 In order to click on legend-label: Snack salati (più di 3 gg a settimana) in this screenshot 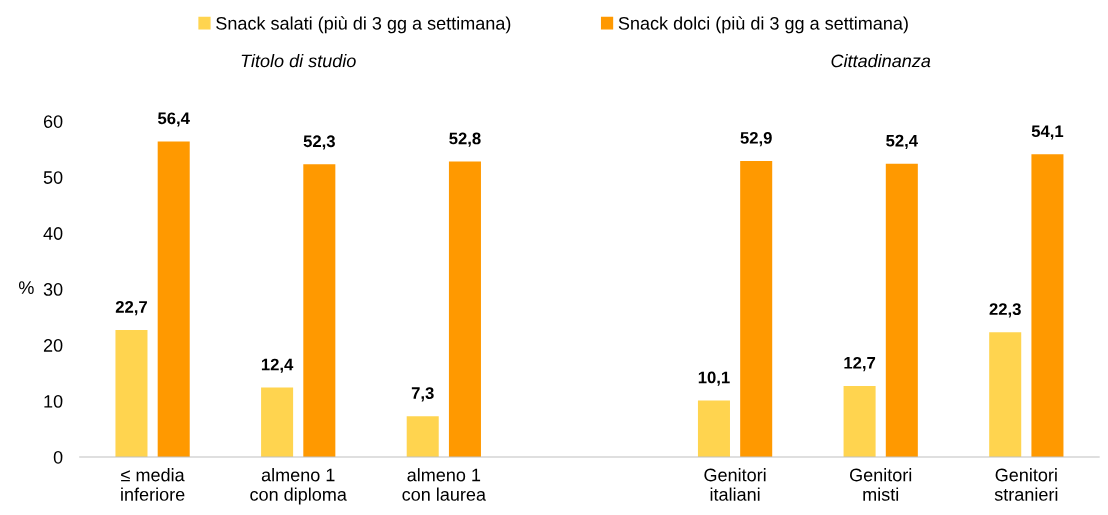, I will do `click(363, 25)`.